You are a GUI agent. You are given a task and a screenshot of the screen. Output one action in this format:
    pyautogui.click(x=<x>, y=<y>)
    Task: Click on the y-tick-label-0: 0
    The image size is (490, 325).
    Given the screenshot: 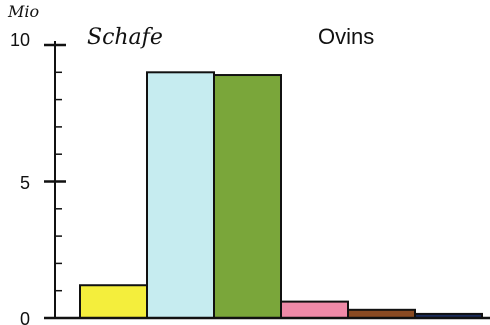 What is the action you would take?
    pyautogui.click(x=25, y=317)
    